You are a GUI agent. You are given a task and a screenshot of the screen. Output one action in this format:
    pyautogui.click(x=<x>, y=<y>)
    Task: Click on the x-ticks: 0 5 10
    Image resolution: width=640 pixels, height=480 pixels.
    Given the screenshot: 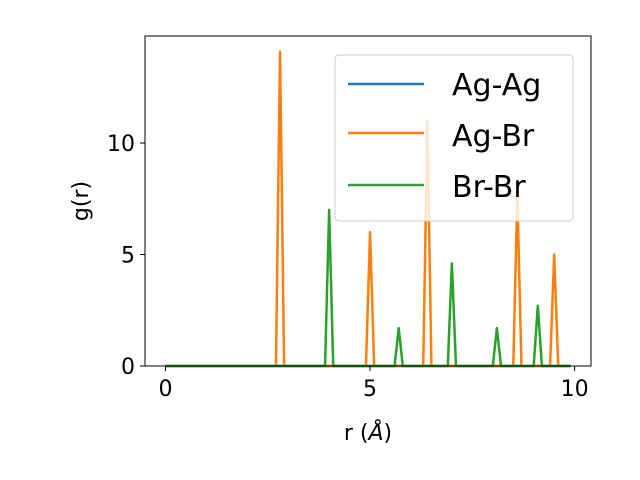 What is the action you would take?
    pyautogui.click(x=373, y=384)
    